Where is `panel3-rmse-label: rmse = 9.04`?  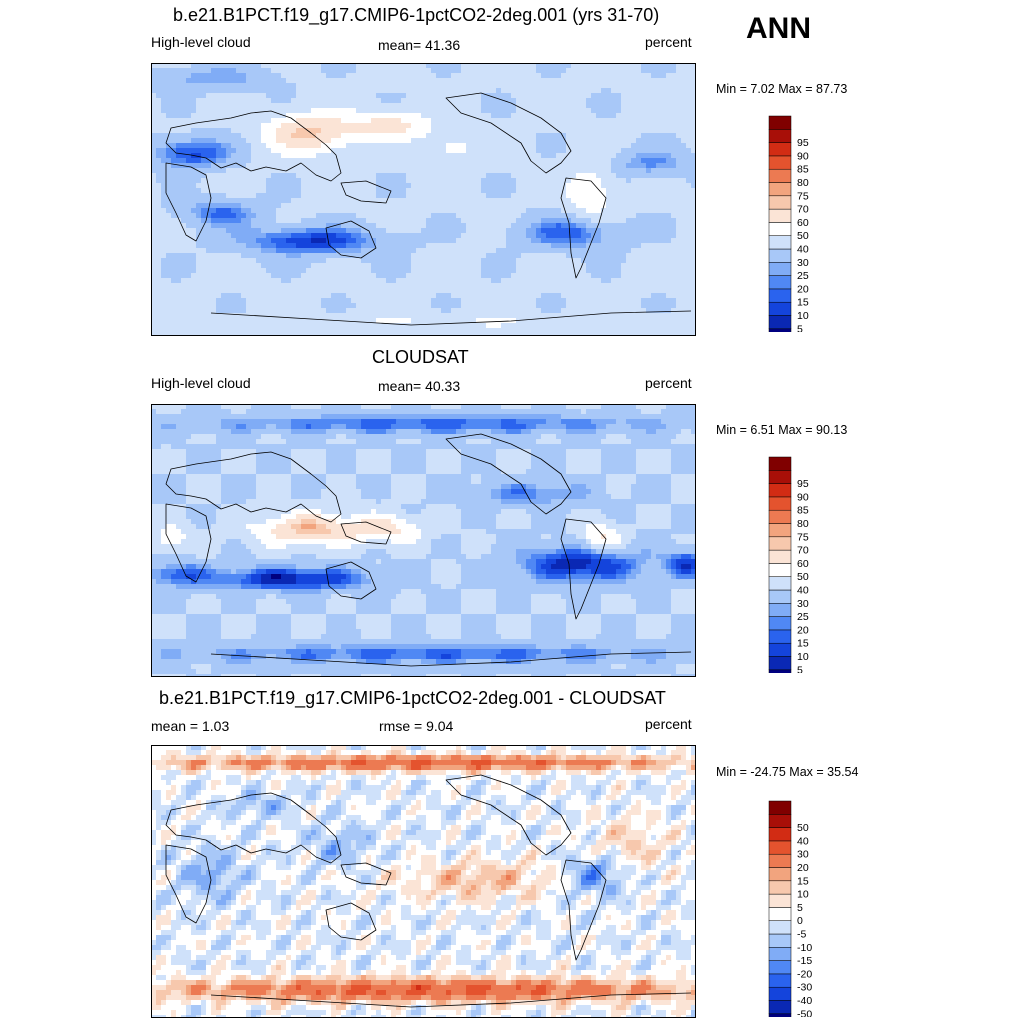
panel3-rmse-label: rmse = 9.04 is located at coordinates (416, 726).